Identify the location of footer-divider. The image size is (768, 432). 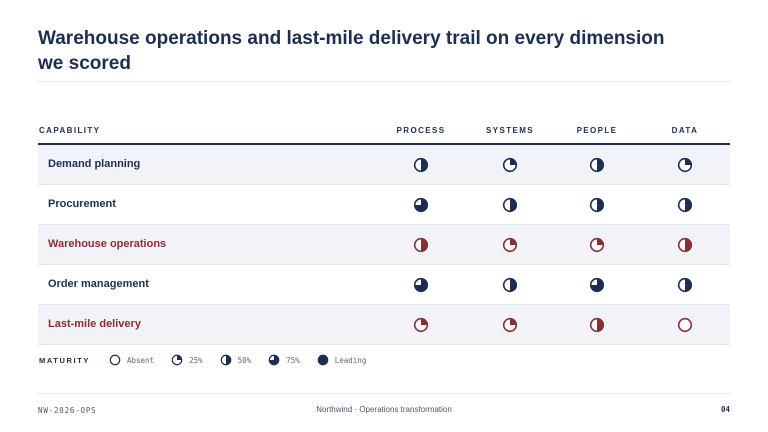
(384, 393).